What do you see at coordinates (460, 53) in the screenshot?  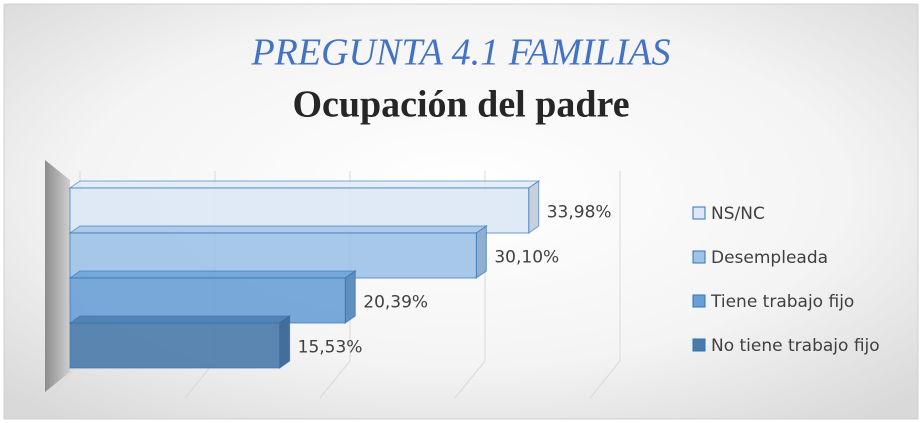 I see `chart-title: PREGUNTA 4.1 FAMILIAS` at bounding box center [460, 53].